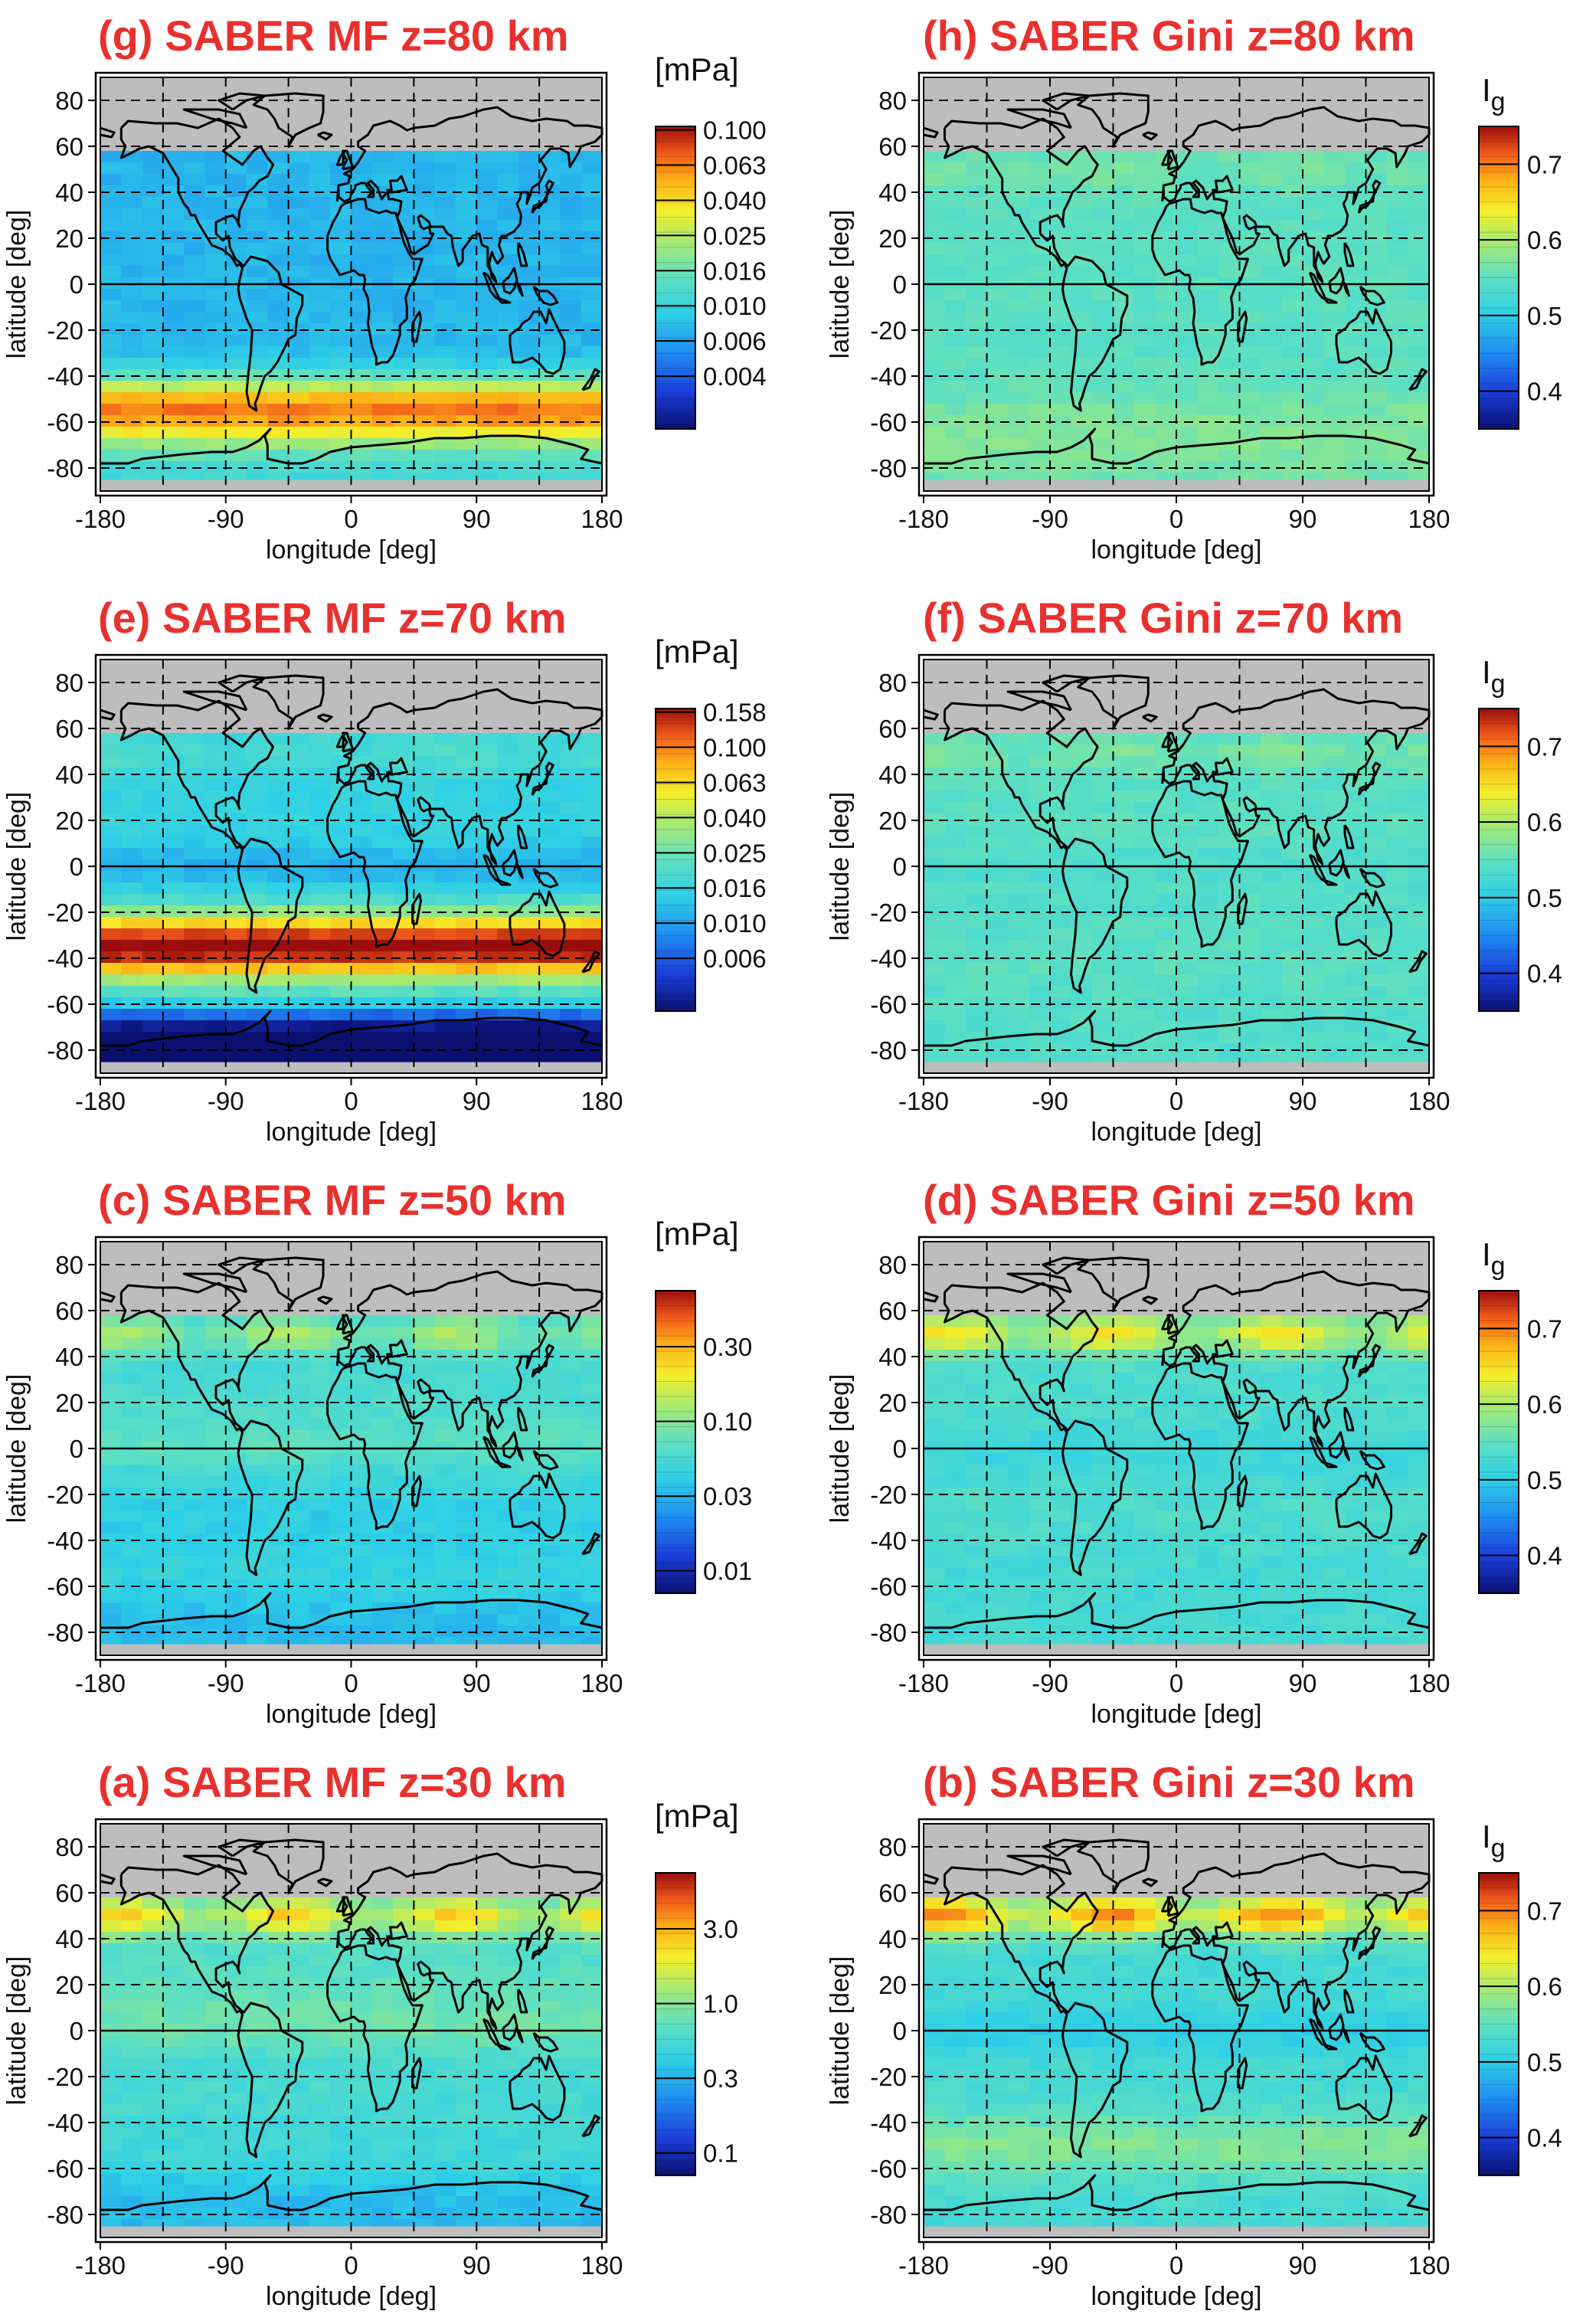 The image size is (1583, 2324). What do you see at coordinates (100, 519) in the screenshot?
I see `x-tick-label: -180` at bounding box center [100, 519].